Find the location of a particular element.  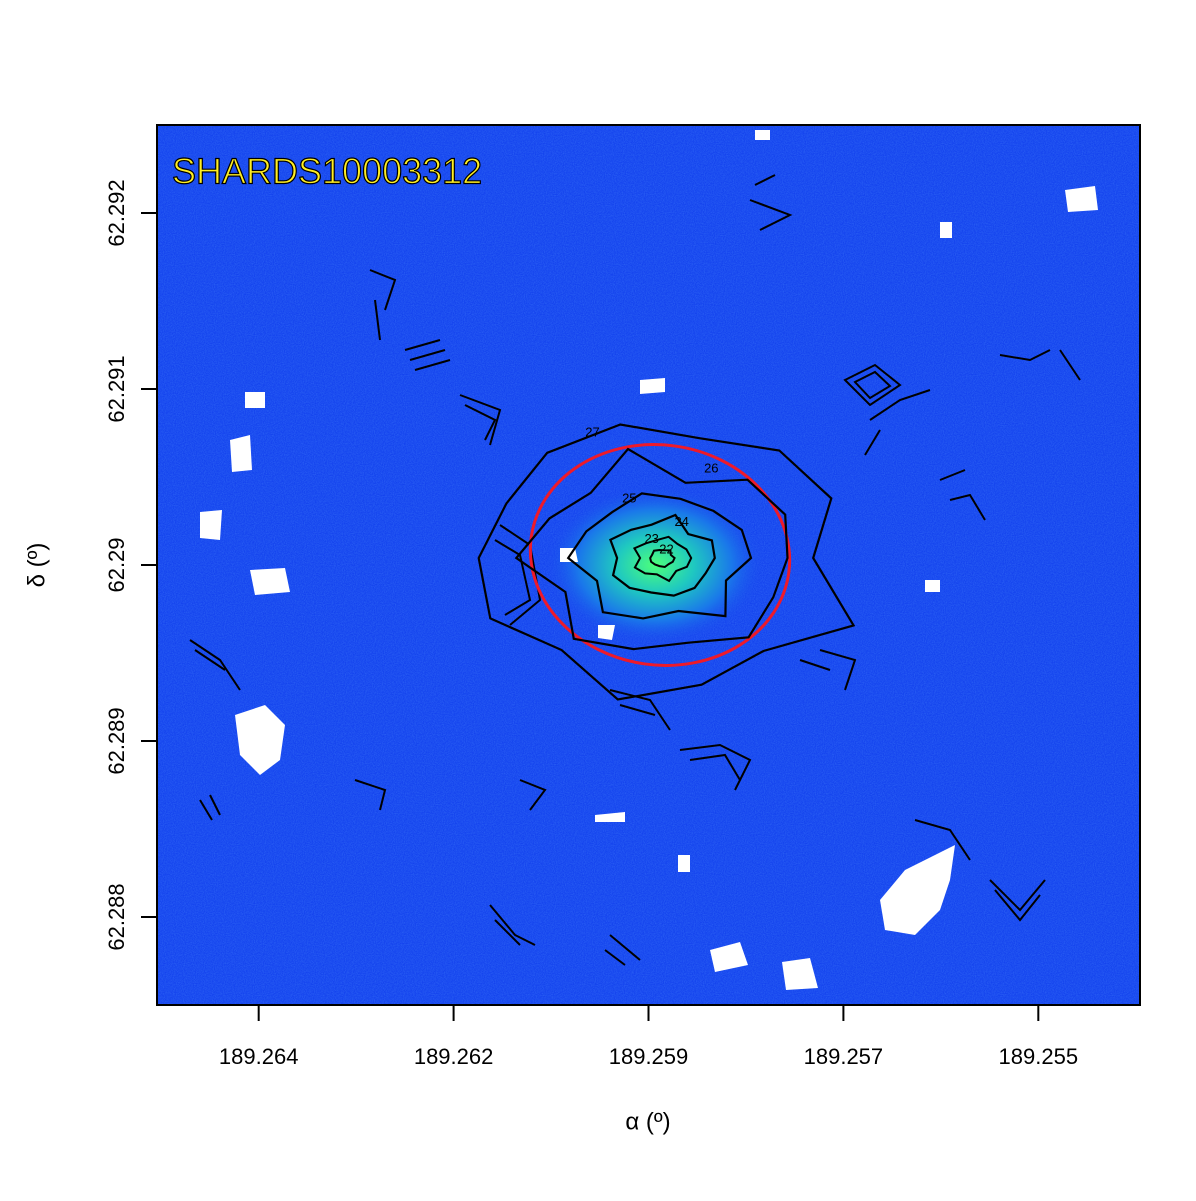

y-tick-label: 62.29 is located at coordinates (116, 564).